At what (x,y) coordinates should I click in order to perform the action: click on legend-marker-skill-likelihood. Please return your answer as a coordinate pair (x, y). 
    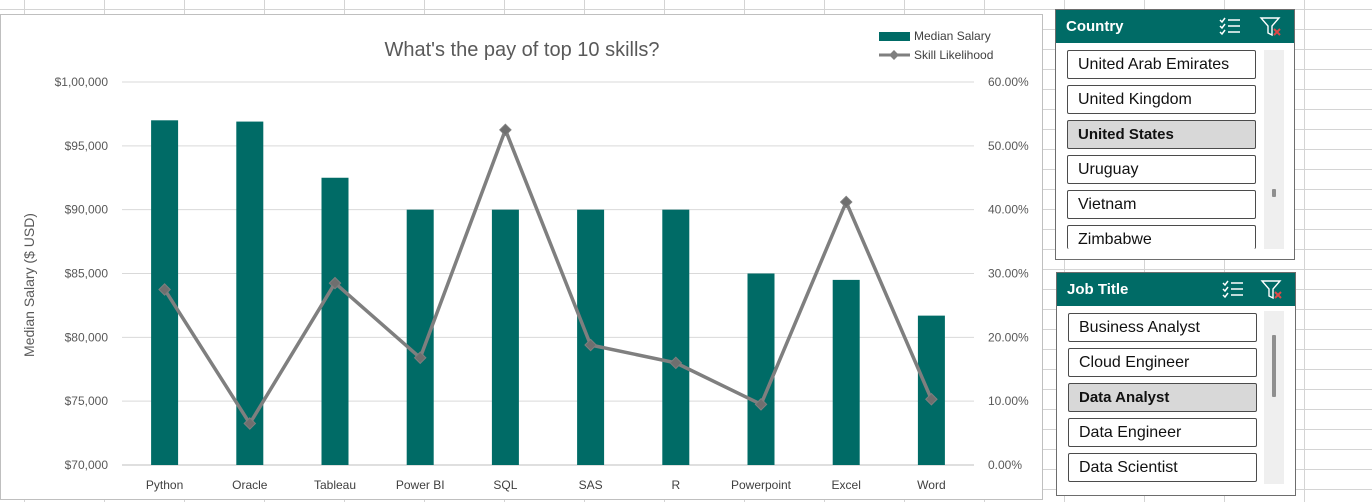
    Looking at the image, I should click on (894, 55).